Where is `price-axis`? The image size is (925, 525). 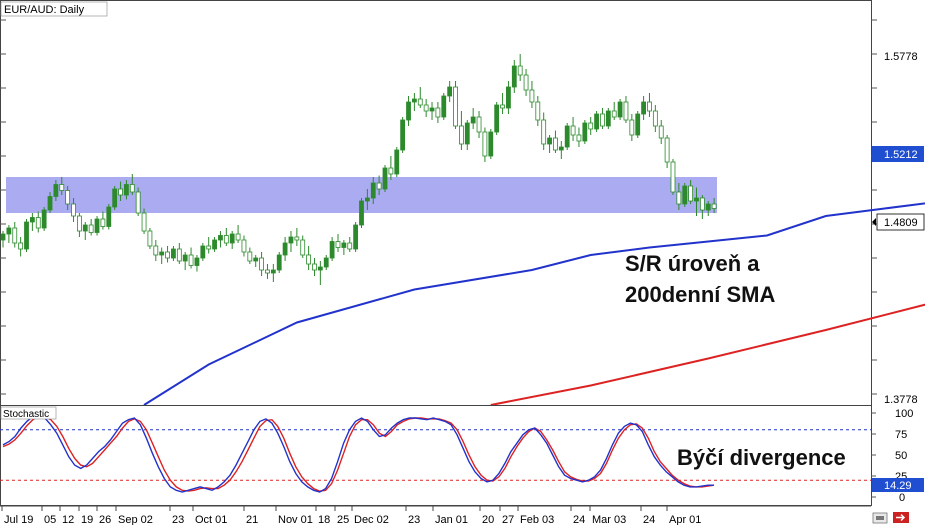 price-axis is located at coordinates (874, 258).